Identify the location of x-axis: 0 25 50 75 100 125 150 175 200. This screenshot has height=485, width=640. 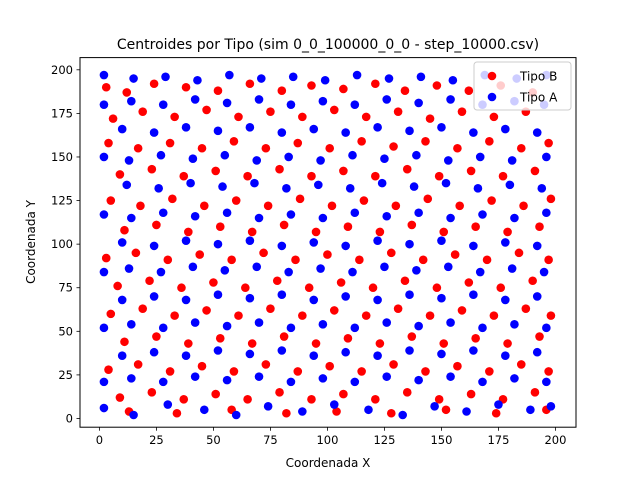
(331, 437).